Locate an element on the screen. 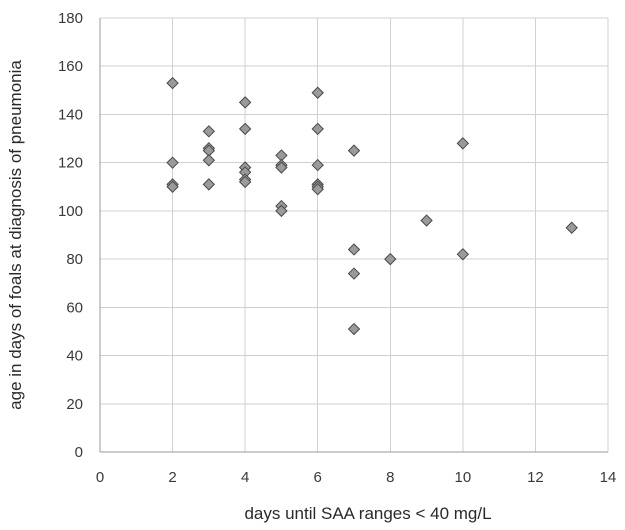 This screenshot has width=625, height=530. y-tick-label: 180 is located at coordinates (70, 18).